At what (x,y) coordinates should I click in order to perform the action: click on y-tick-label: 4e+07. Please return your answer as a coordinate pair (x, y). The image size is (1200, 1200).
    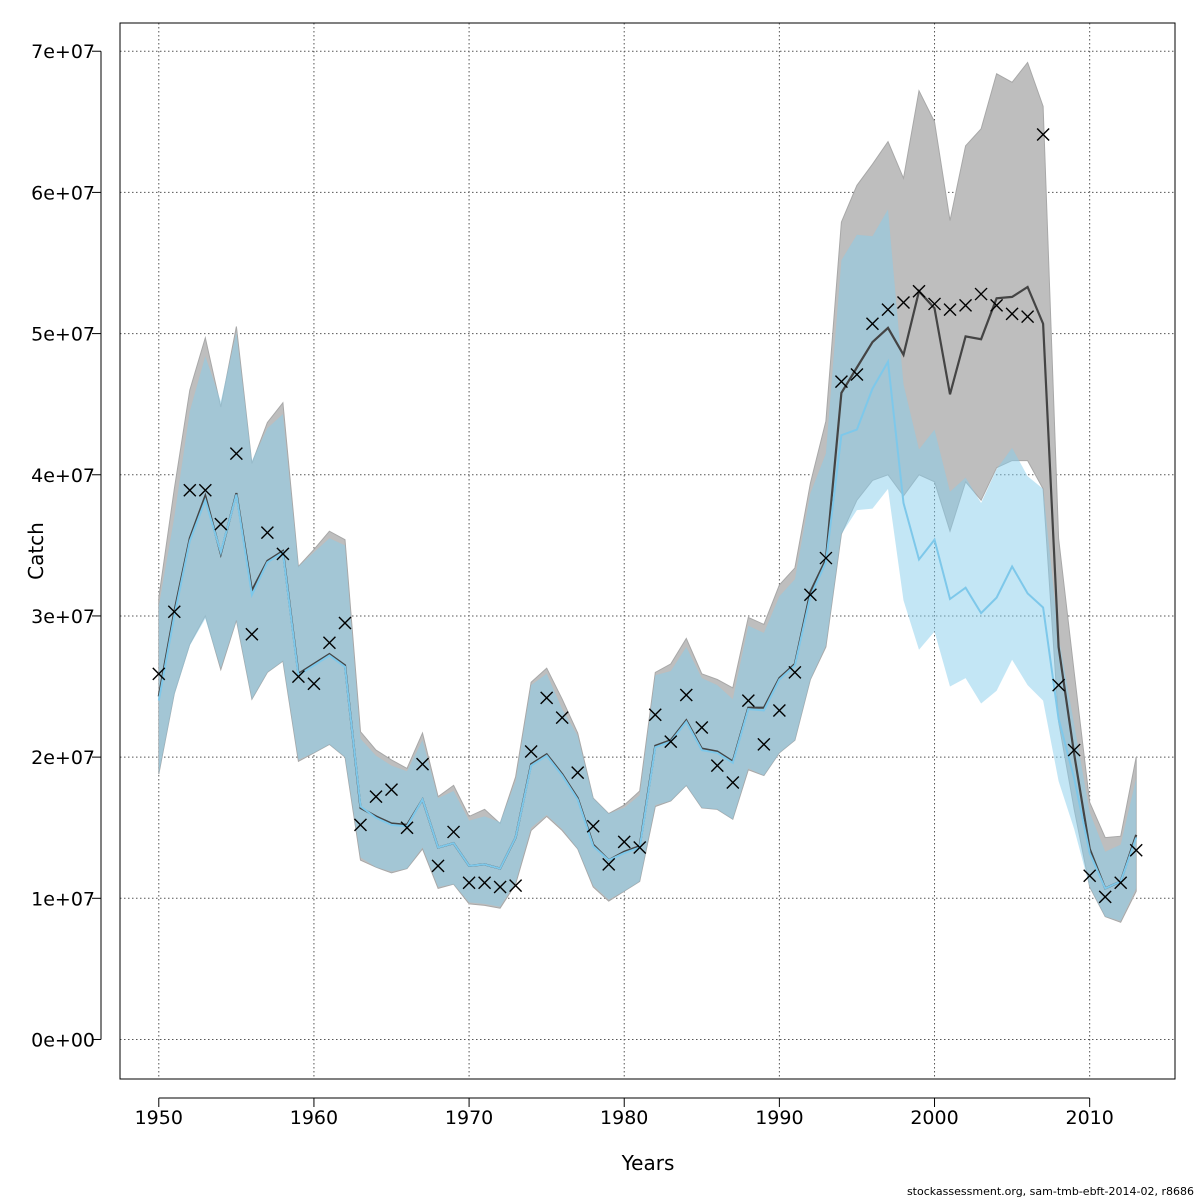
    Looking at the image, I should click on (63, 476).